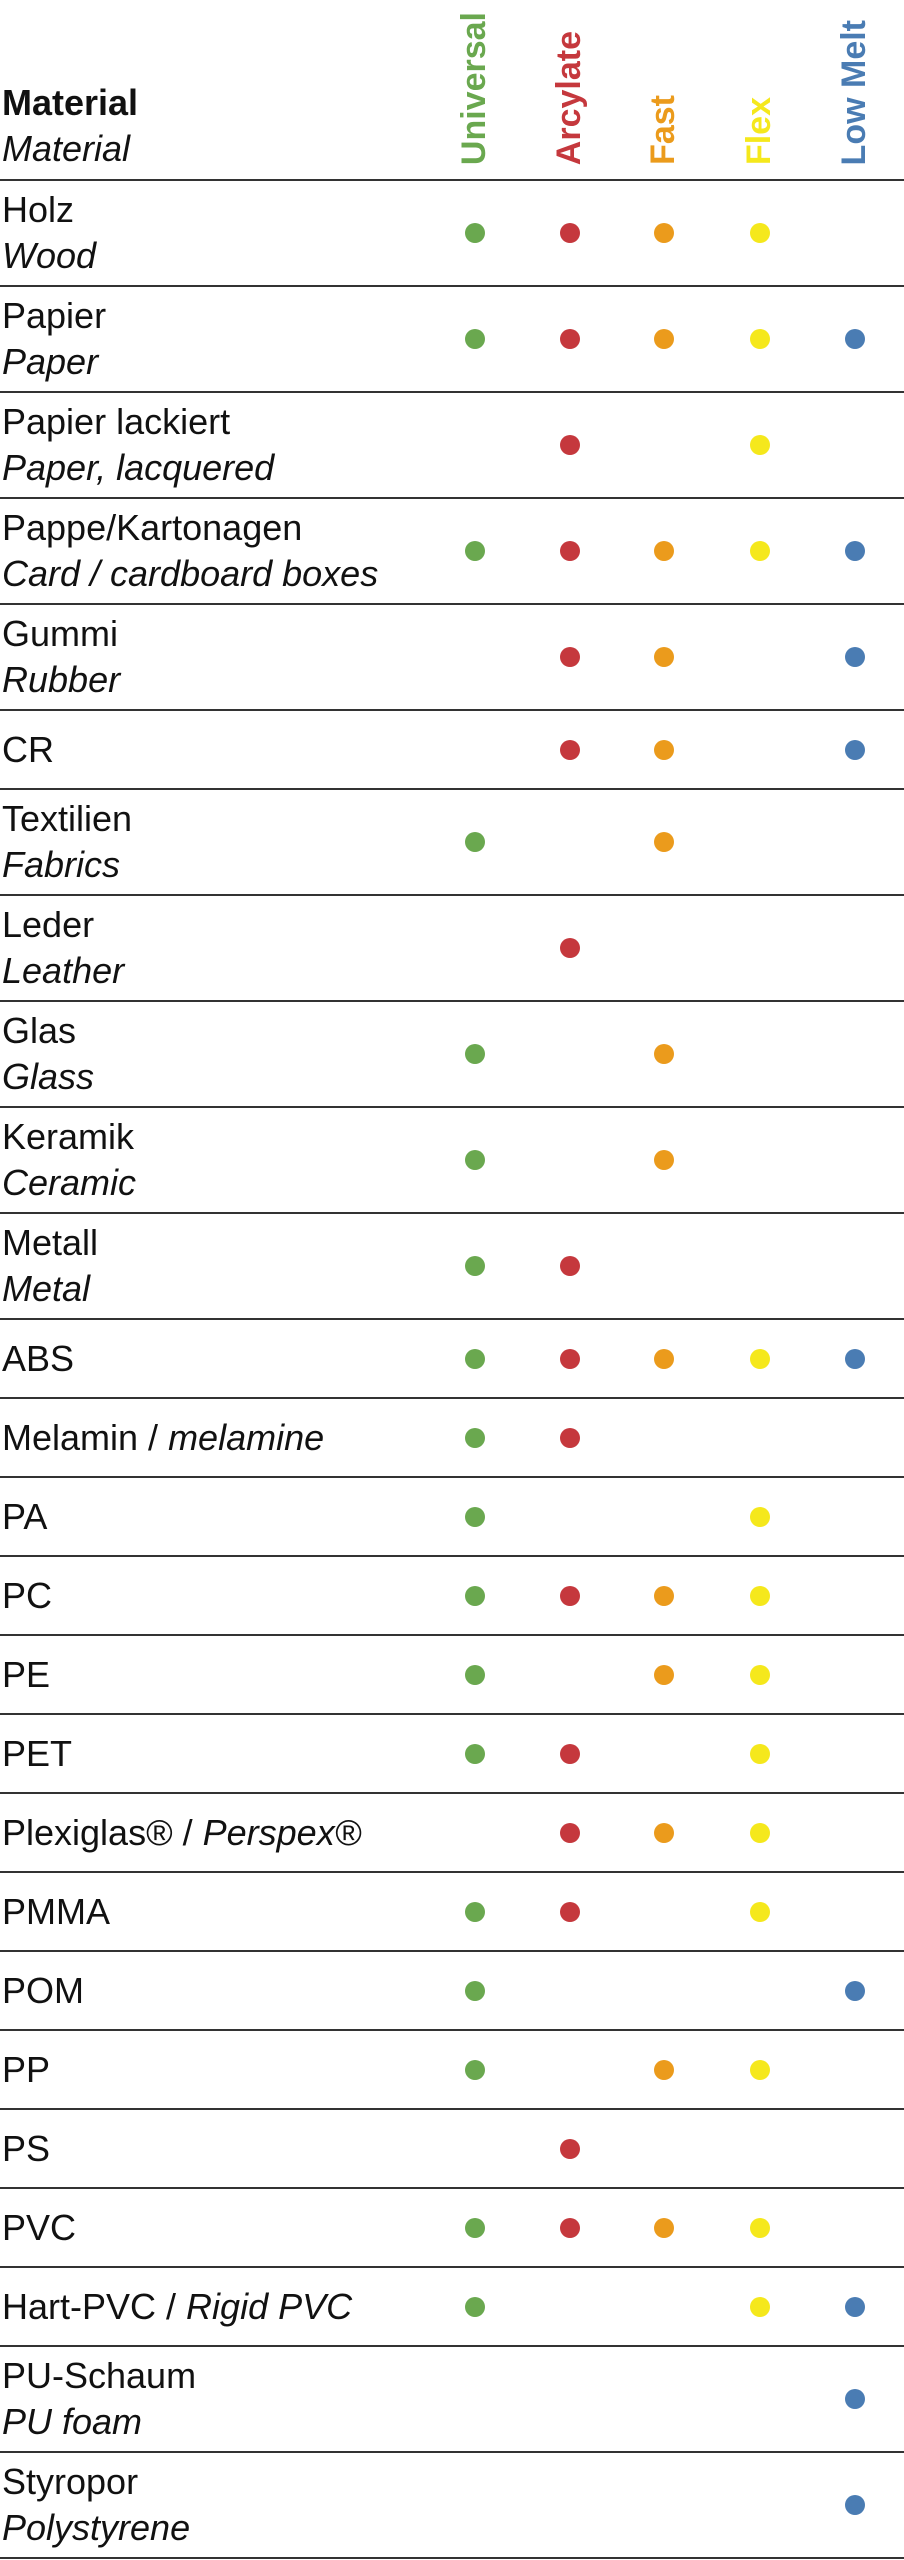 The width and height of the screenshot is (904, 2560). What do you see at coordinates (70, 102) in the screenshot?
I see `header-title: Material` at bounding box center [70, 102].